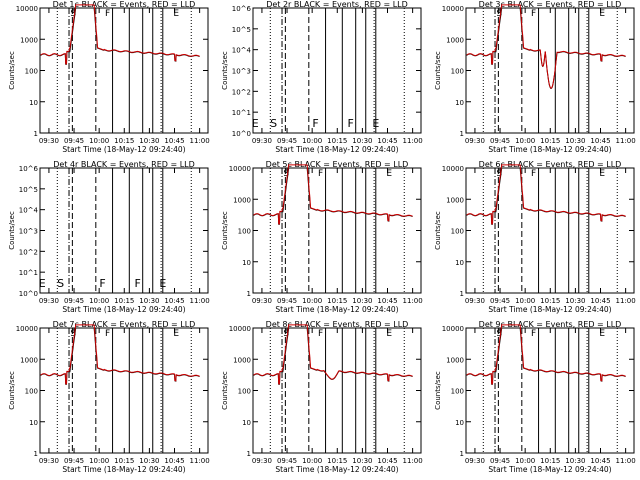 The width and height of the screenshot is (640, 480). What do you see at coordinates (124, 164) in the screenshot?
I see `panel-title: Det 4r BLACK = Events, RED = LLD` at bounding box center [124, 164].